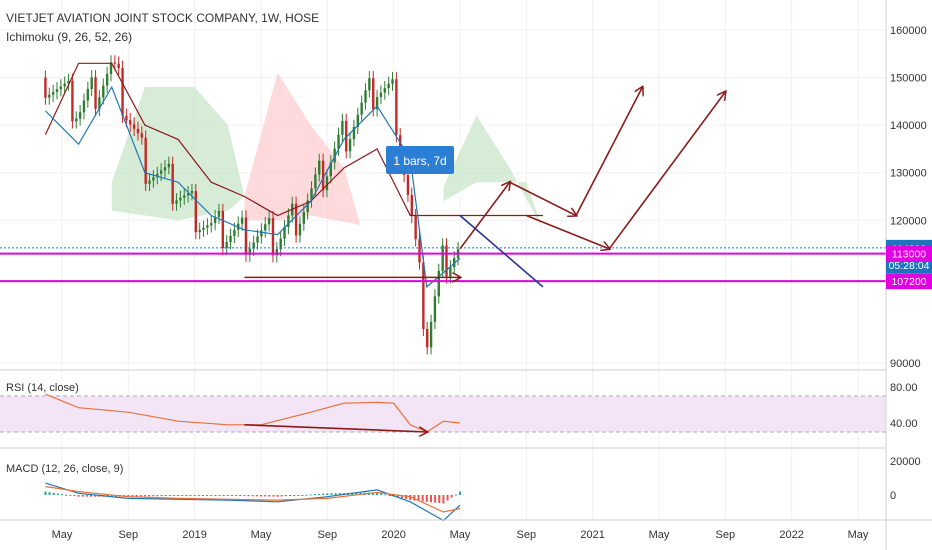 This screenshot has height=550, width=932. I want to click on price-tick-label: 160000, so click(908, 31).